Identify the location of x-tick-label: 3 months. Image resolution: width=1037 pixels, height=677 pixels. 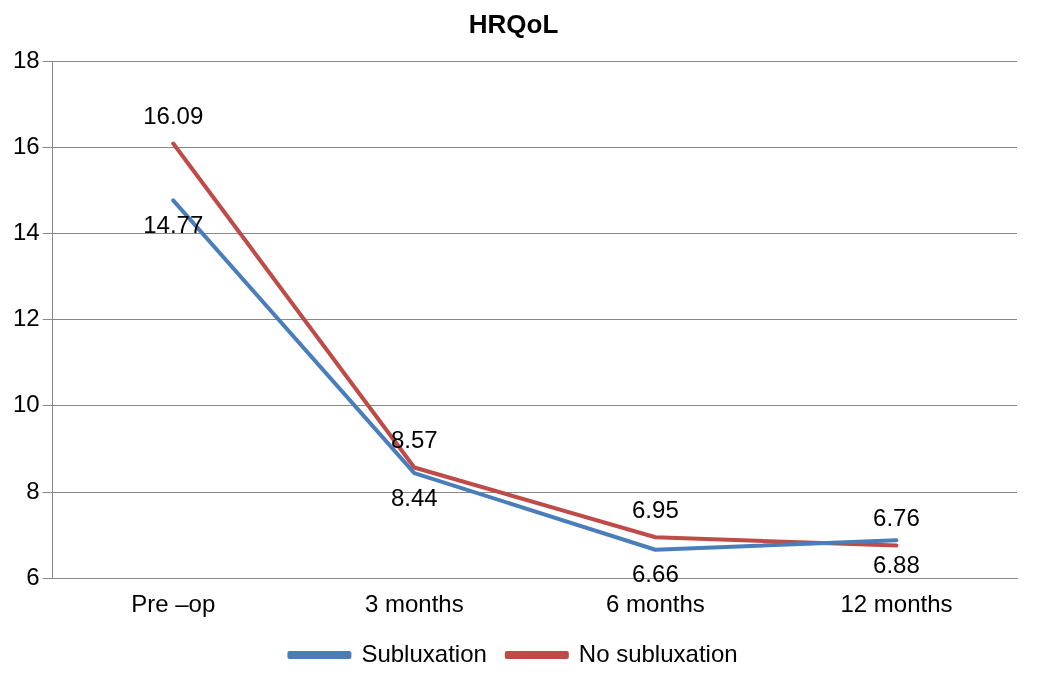
(414, 604).